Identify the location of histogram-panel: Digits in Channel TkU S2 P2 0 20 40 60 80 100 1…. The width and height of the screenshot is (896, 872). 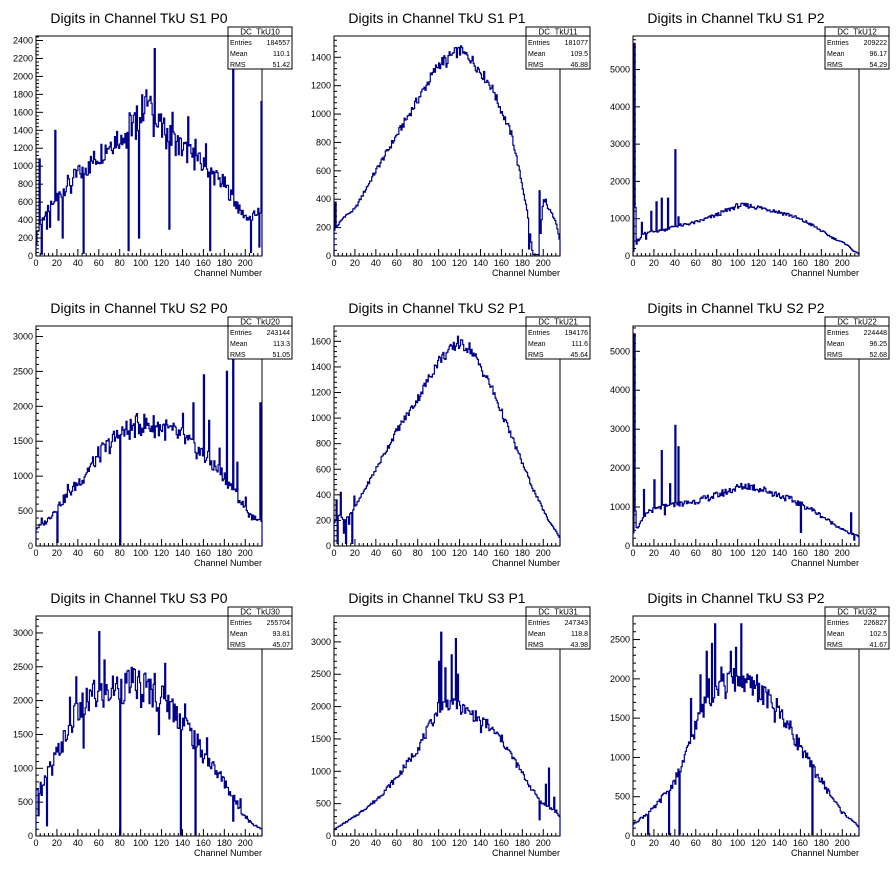
(750, 434).